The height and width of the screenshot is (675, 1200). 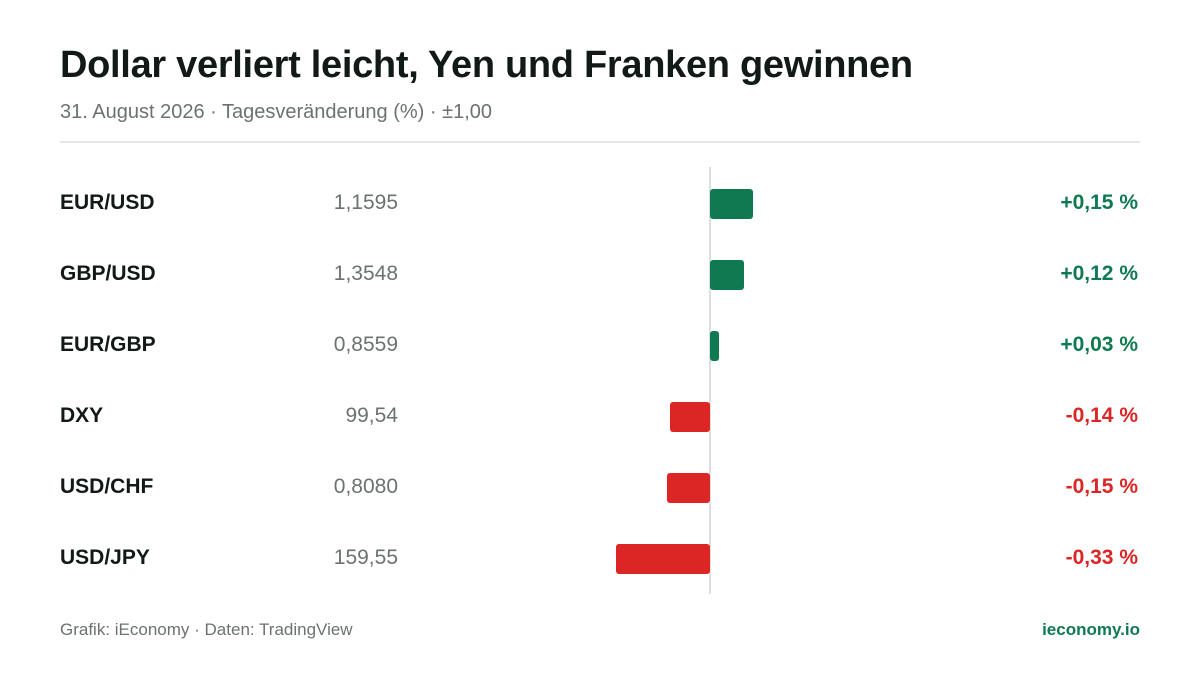 What do you see at coordinates (600, 488) in the screenshot?
I see `bar-row: USD/CHF 0,8080 -0,15 %` at bounding box center [600, 488].